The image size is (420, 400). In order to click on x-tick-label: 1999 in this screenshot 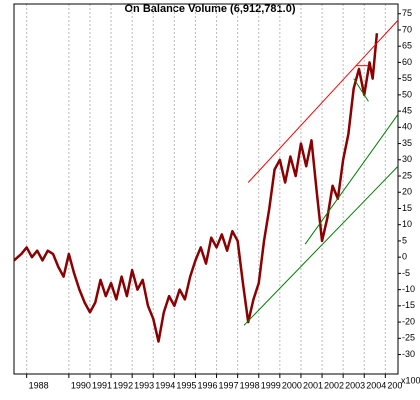, I will do `click(271, 385)`.